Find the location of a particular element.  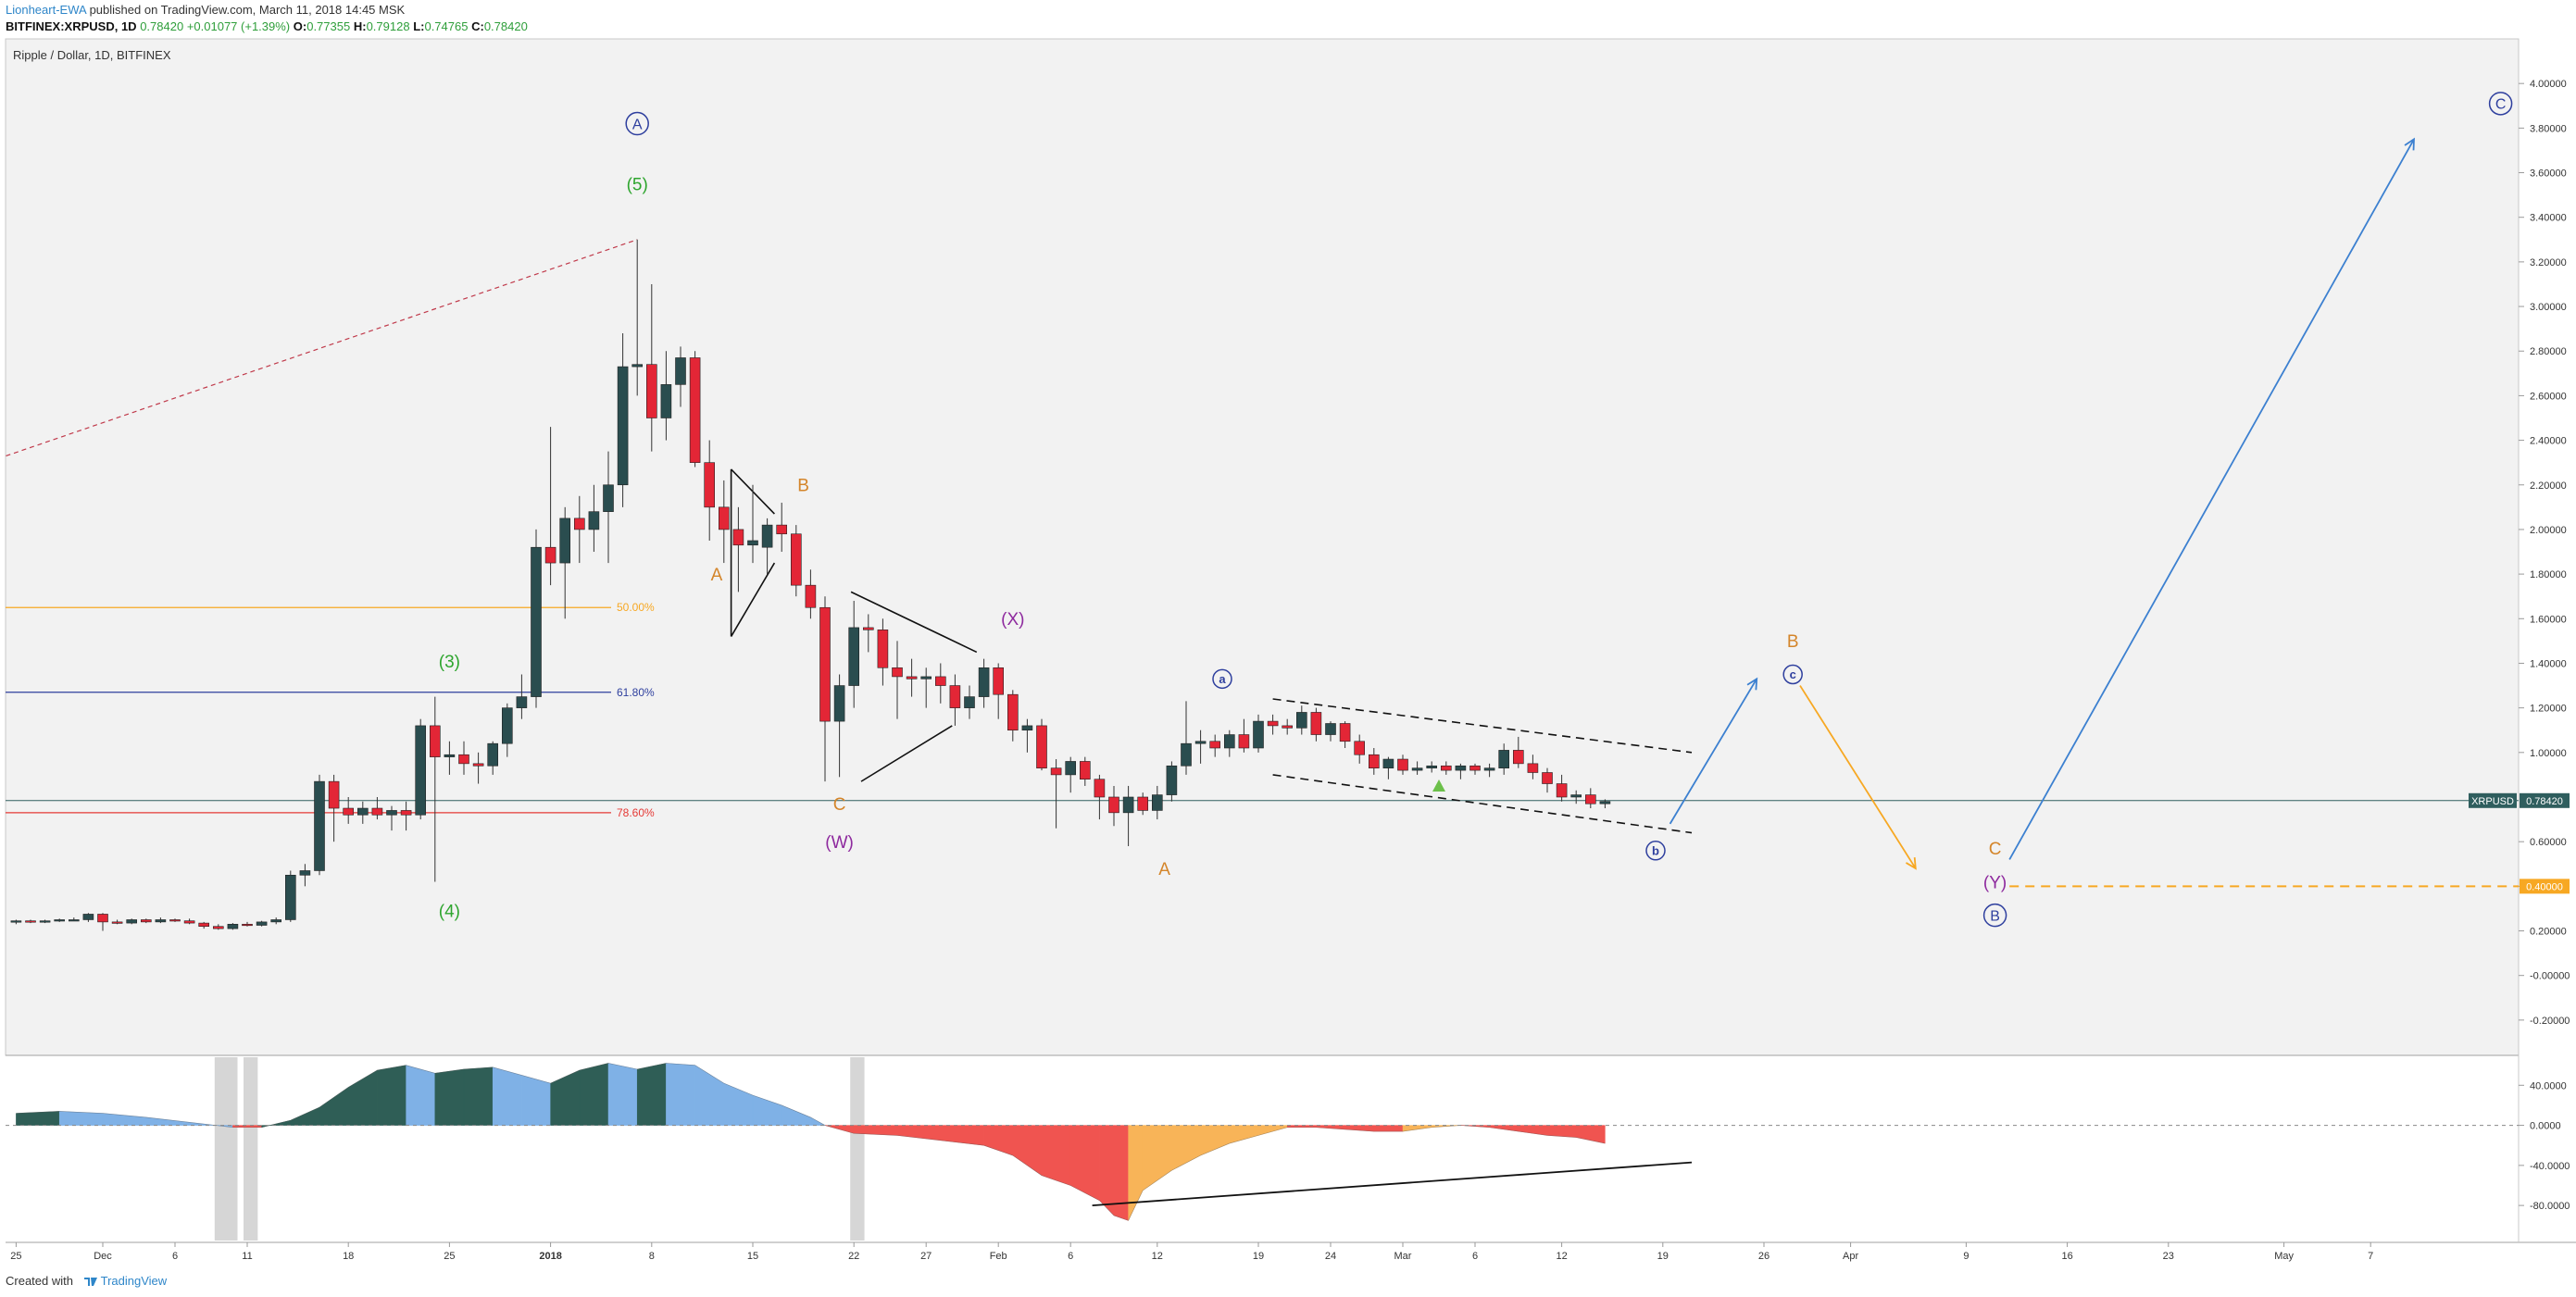

fib-level-label: 50.00% is located at coordinates (636, 607).